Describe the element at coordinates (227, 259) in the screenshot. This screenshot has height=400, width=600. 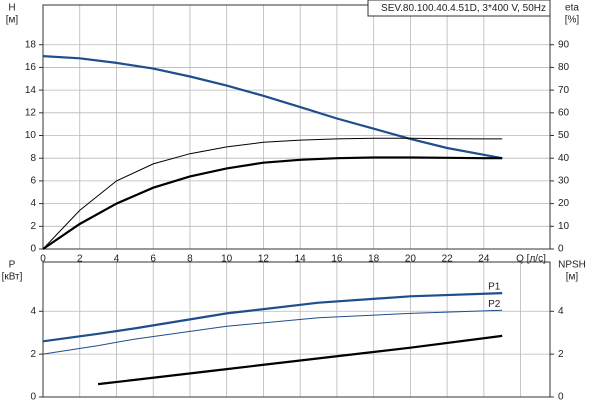
I see `x-tick-label: 10` at that location.